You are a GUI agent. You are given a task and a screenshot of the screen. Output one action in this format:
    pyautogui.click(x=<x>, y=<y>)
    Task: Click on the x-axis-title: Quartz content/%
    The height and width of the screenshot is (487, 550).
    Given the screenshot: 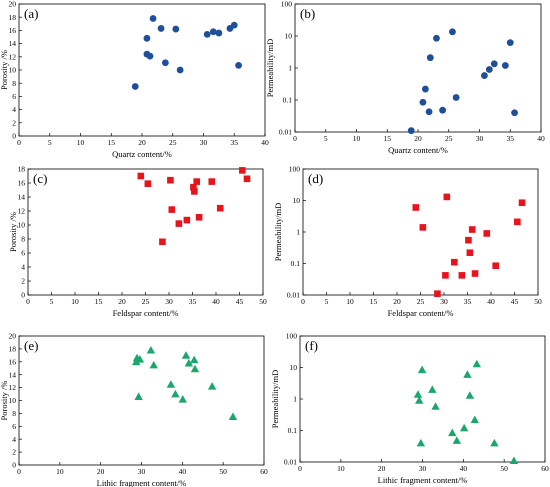 What is the action you would take?
    pyautogui.click(x=418, y=150)
    